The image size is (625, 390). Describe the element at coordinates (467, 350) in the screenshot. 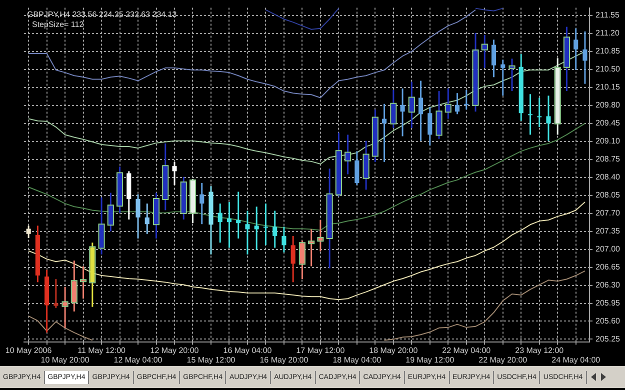

I see `x-tick-label: 22 May 04:00` at that location.